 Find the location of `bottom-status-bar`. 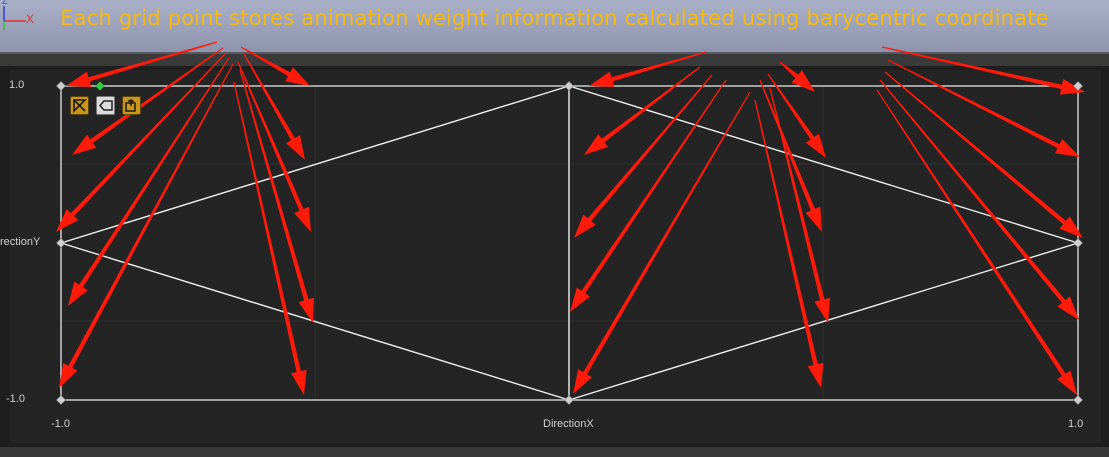

bottom-status-bar is located at coordinates (554, 452).